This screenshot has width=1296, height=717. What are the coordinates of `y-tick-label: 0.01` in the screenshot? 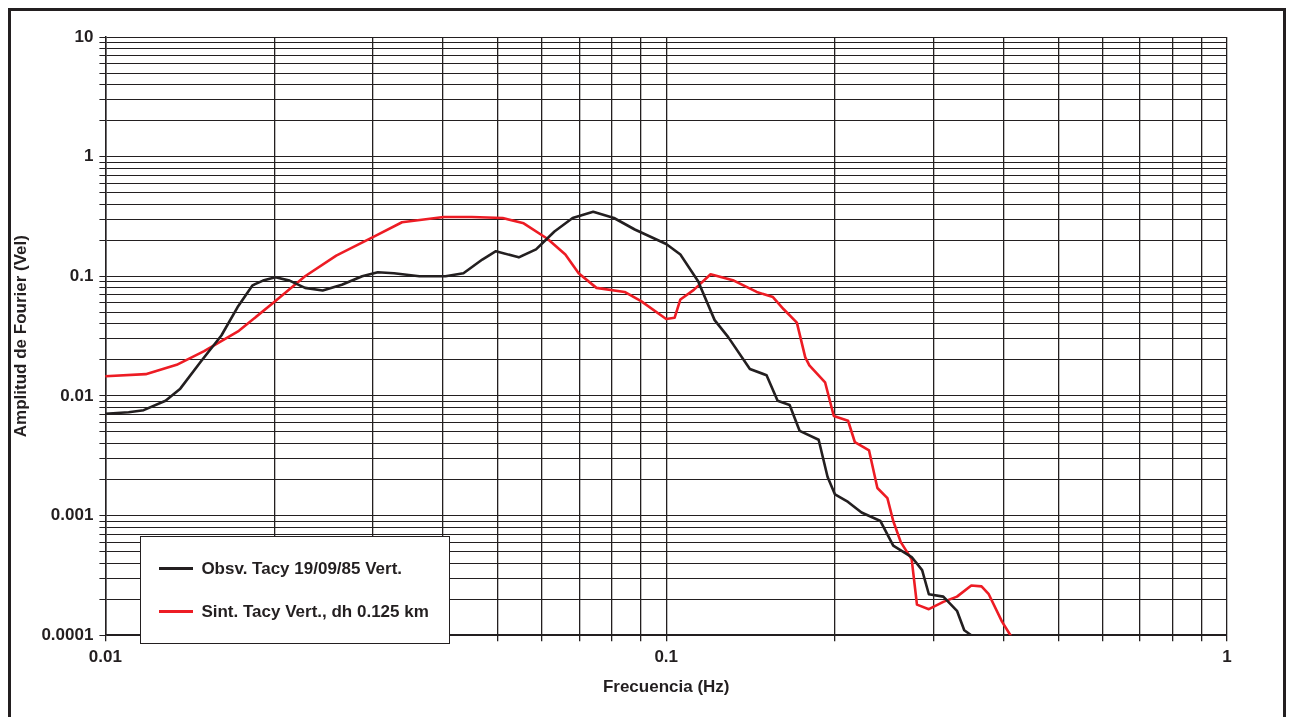 It's located at (77, 395).